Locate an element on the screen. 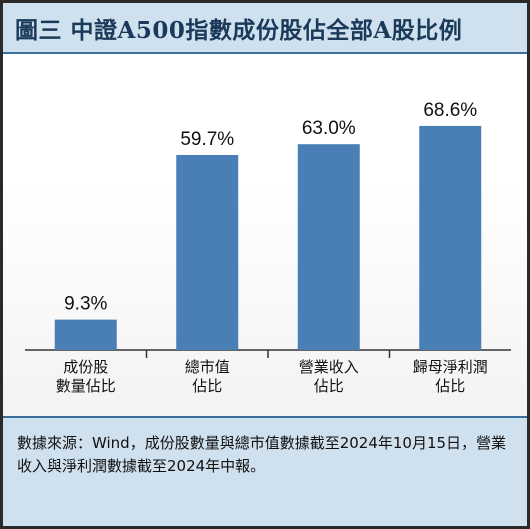  data-label-3: 63.0% is located at coordinates (329, 128).